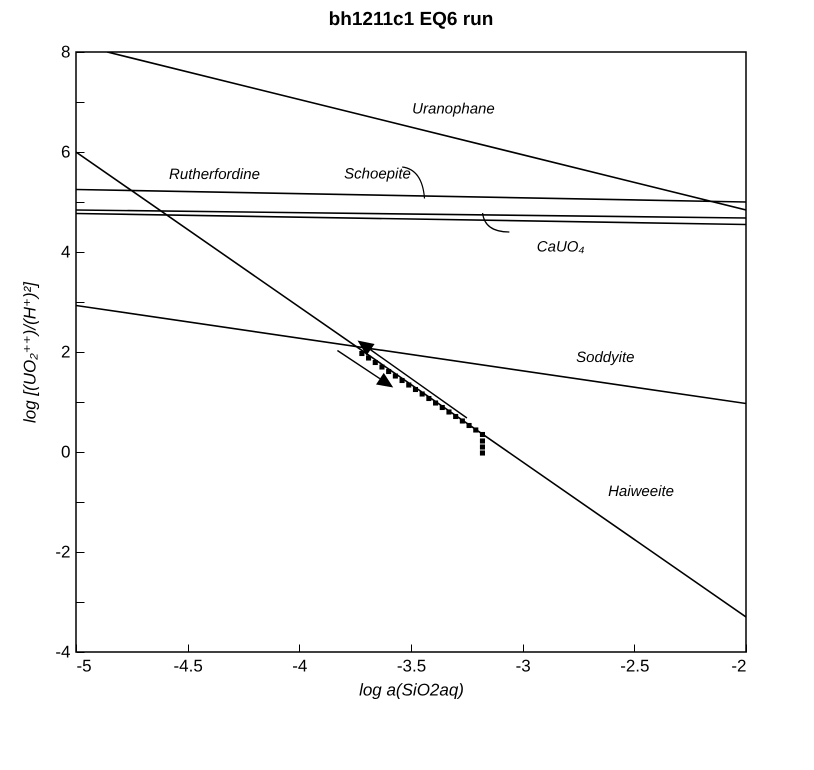 Image resolution: width=814 pixels, height=770 pixels. What do you see at coordinates (523, 666) in the screenshot?
I see `x-tick-label: -3` at bounding box center [523, 666].